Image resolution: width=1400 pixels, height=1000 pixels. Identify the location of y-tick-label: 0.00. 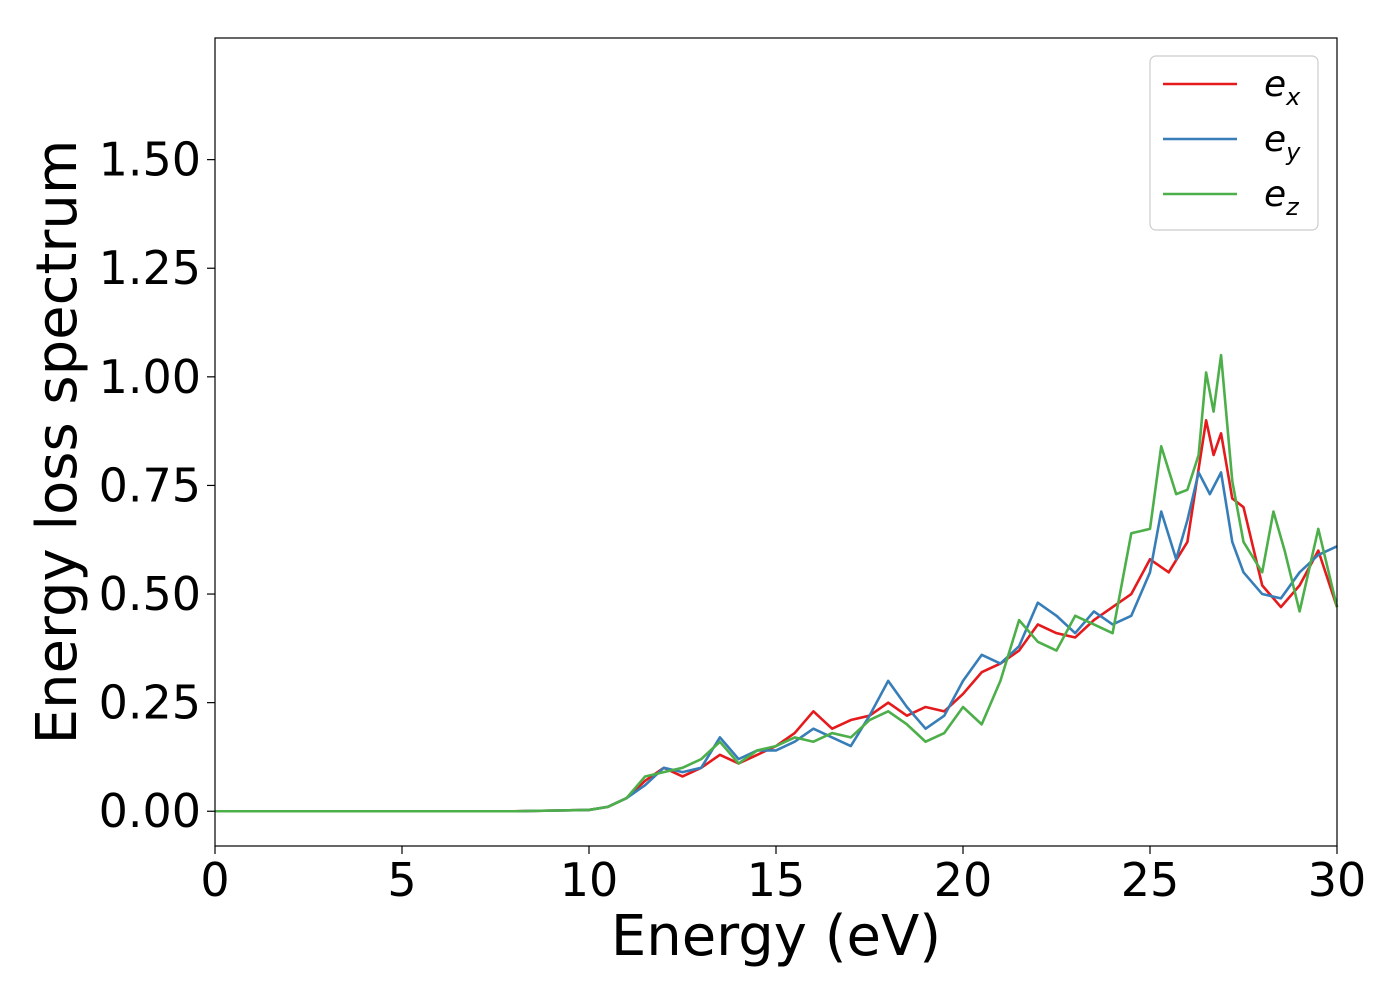
(150, 811).